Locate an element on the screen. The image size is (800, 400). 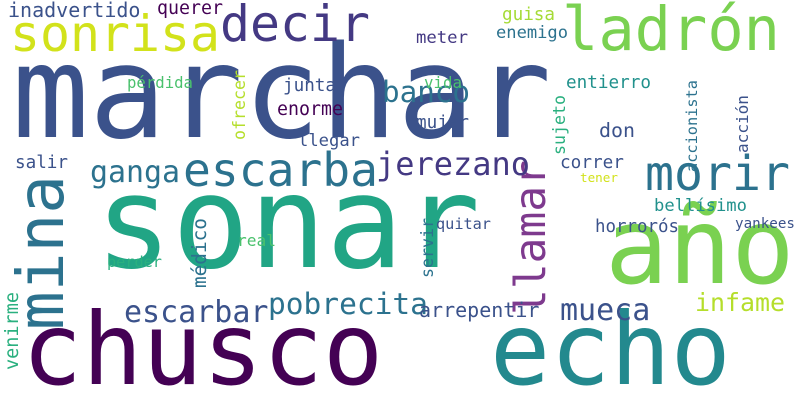
word-yankees: yankees is located at coordinates (765, 224).